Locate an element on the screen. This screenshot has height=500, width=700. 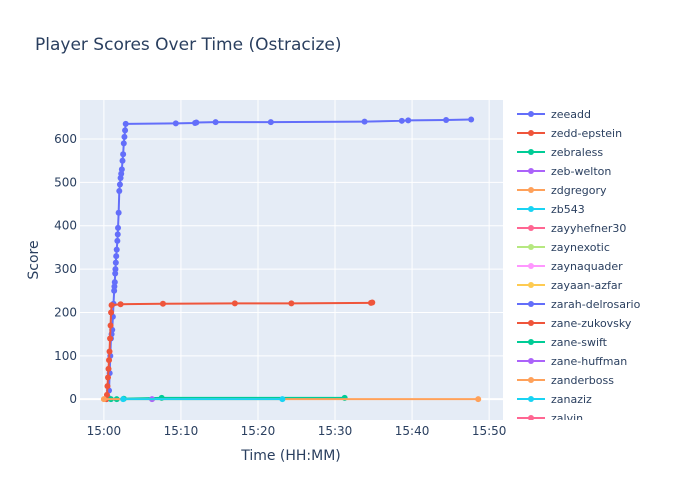
legend-item: zarah-delrosario is located at coordinates (579, 304).